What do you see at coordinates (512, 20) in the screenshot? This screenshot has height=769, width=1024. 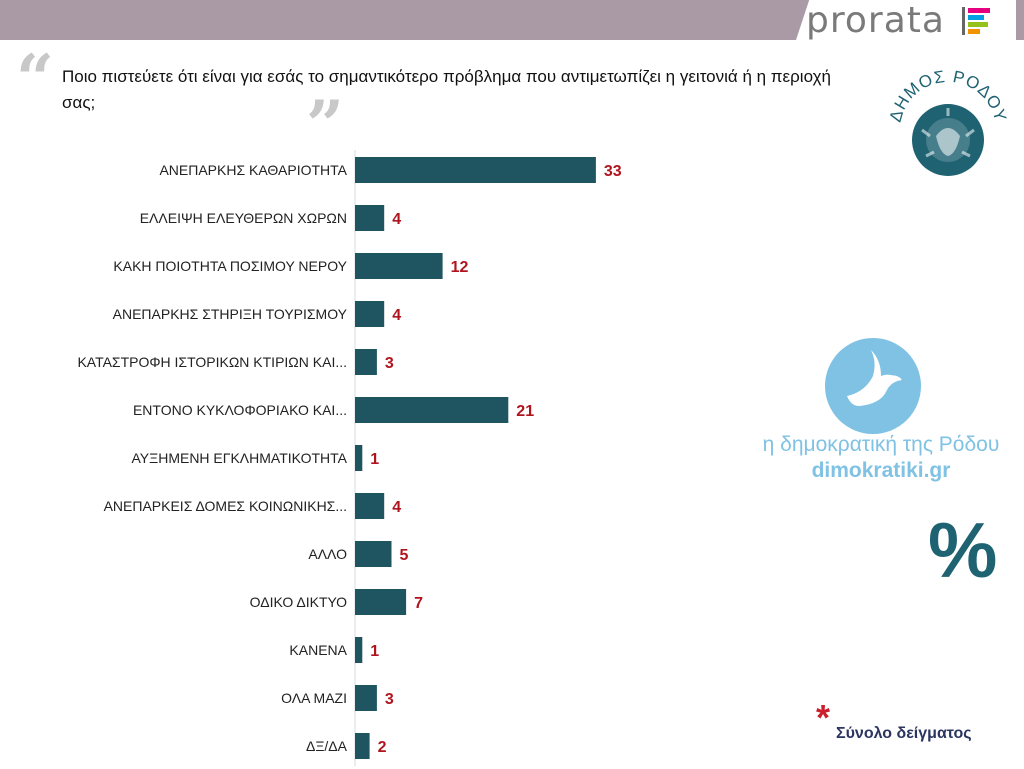 I see `header-bar: prorata` at bounding box center [512, 20].